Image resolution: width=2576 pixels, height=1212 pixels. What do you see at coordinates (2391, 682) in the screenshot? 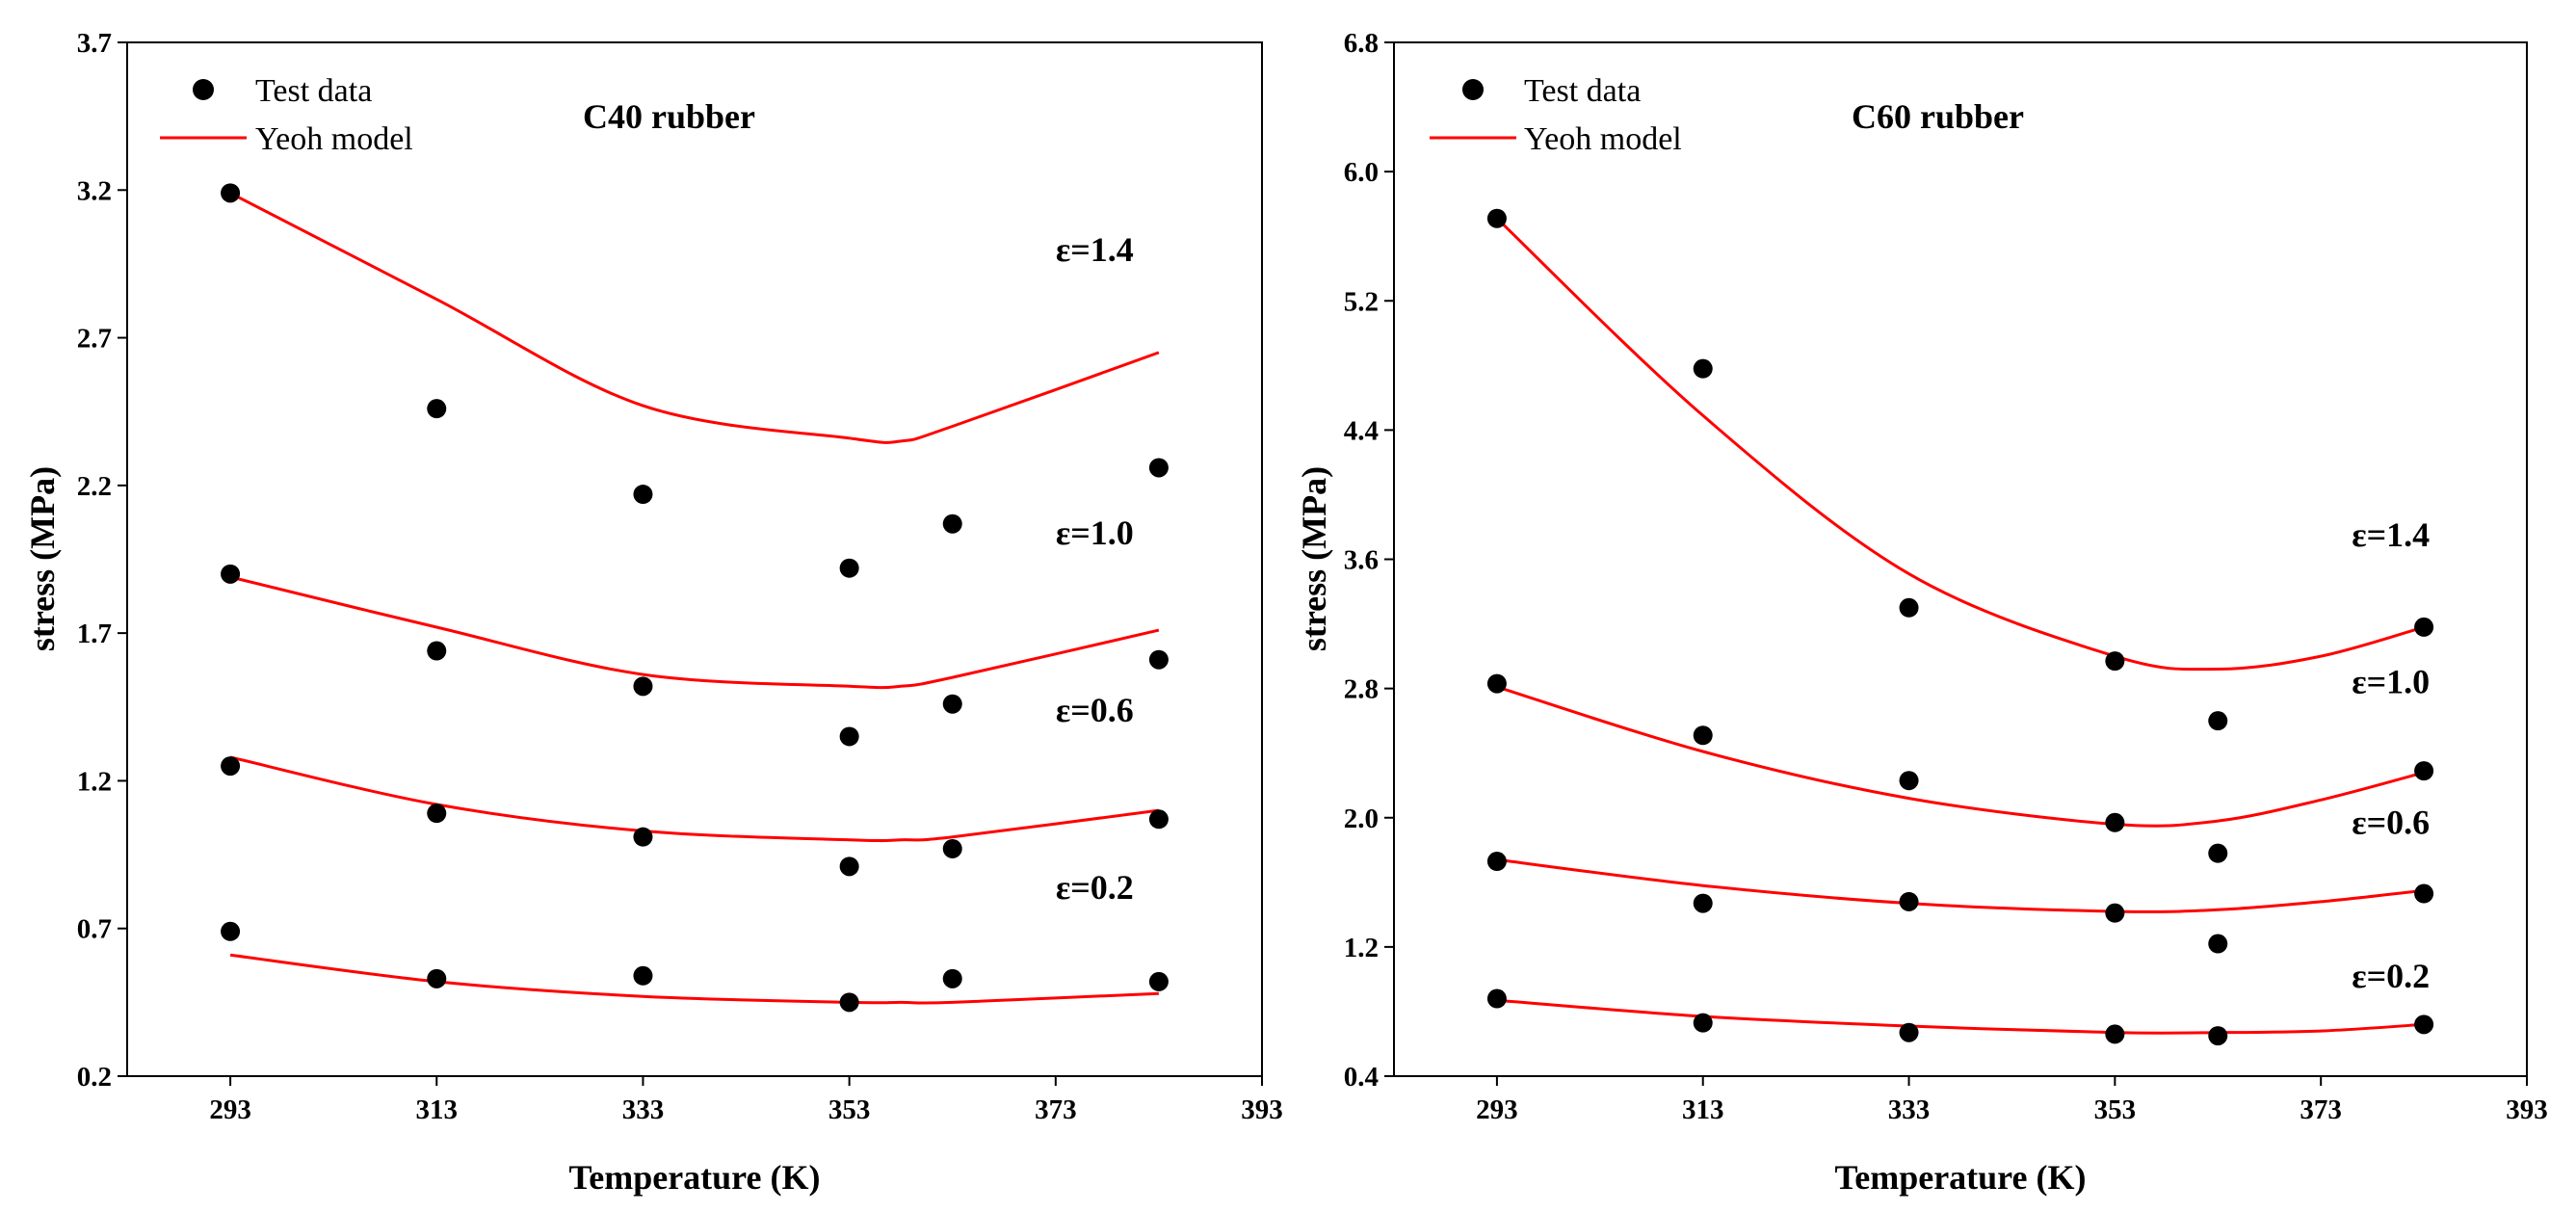
I see `strain-label: ε=1.0` at bounding box center [2391, 682].